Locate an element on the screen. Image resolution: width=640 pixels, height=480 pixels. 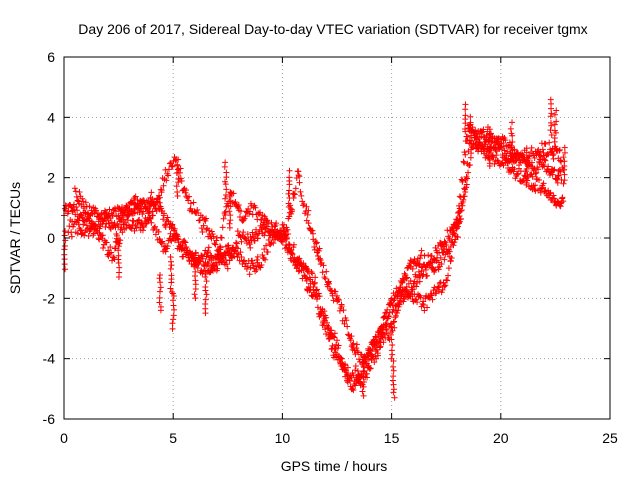
y-tick-label: -2 is located at coordinates (49, 298).